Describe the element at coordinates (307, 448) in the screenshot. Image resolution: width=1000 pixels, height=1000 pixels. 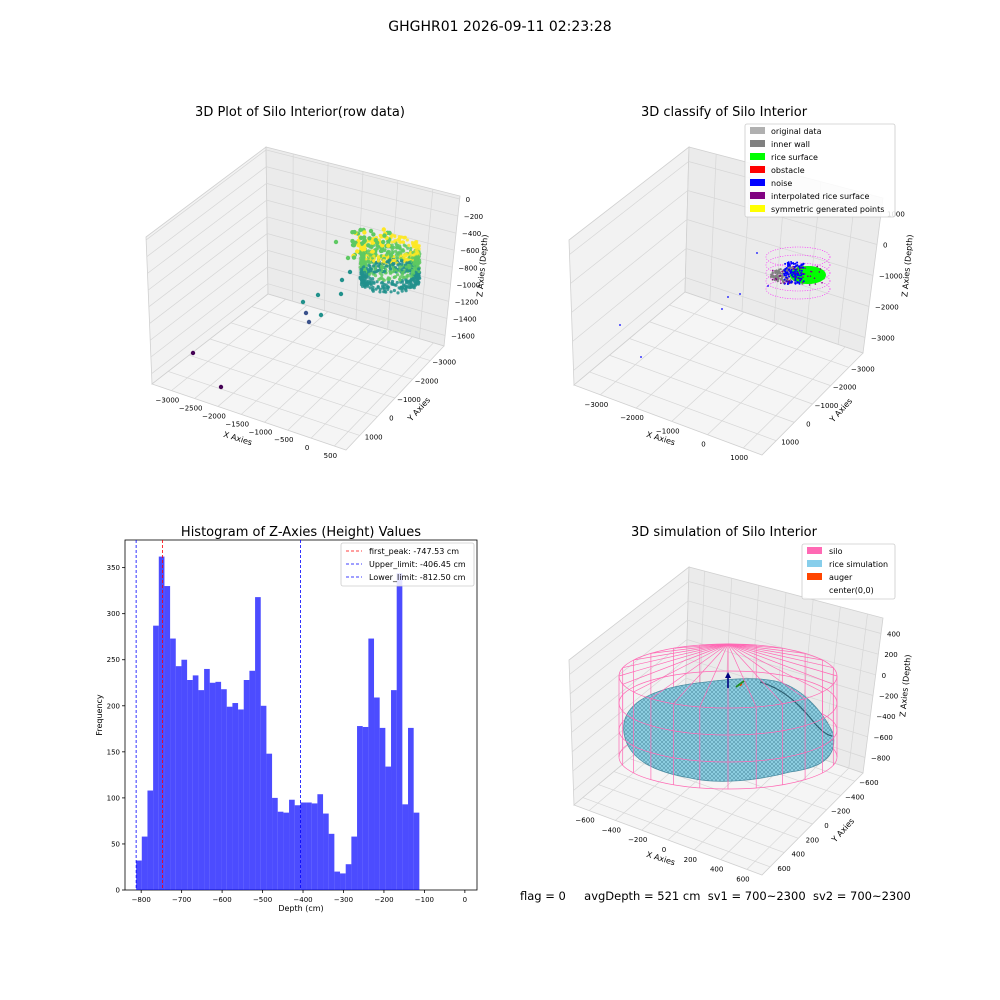
I see `x-tick-label: 0` at that location.